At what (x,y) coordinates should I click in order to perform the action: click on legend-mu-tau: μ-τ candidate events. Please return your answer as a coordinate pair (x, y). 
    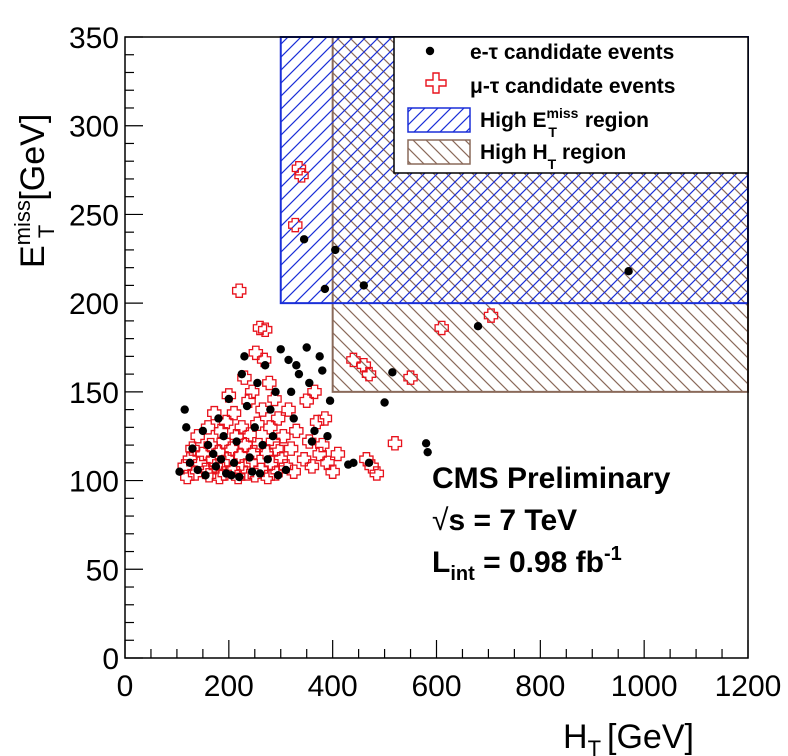
    Looking at the image, I should click on (572, 86).